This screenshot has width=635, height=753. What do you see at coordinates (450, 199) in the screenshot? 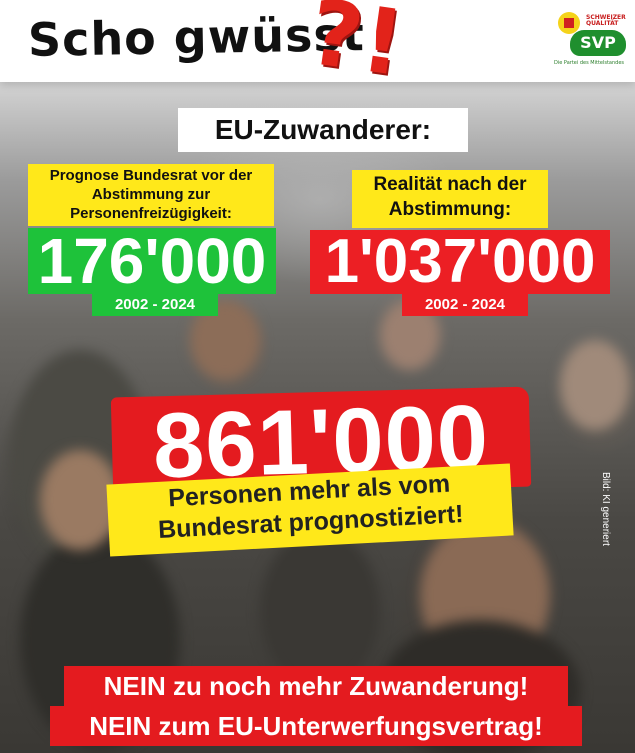
I see `reality-label: Realität nach der Abstimmung:` at bounding box center [450, 199].